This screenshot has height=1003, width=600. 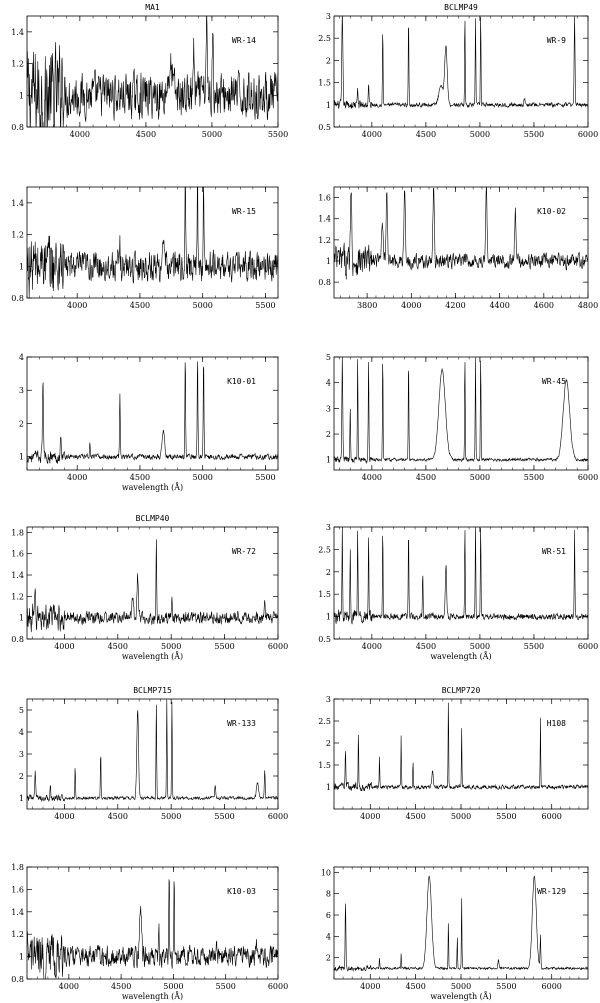 I want to click on y-tick-label: 10, so click(x=326, y=872).